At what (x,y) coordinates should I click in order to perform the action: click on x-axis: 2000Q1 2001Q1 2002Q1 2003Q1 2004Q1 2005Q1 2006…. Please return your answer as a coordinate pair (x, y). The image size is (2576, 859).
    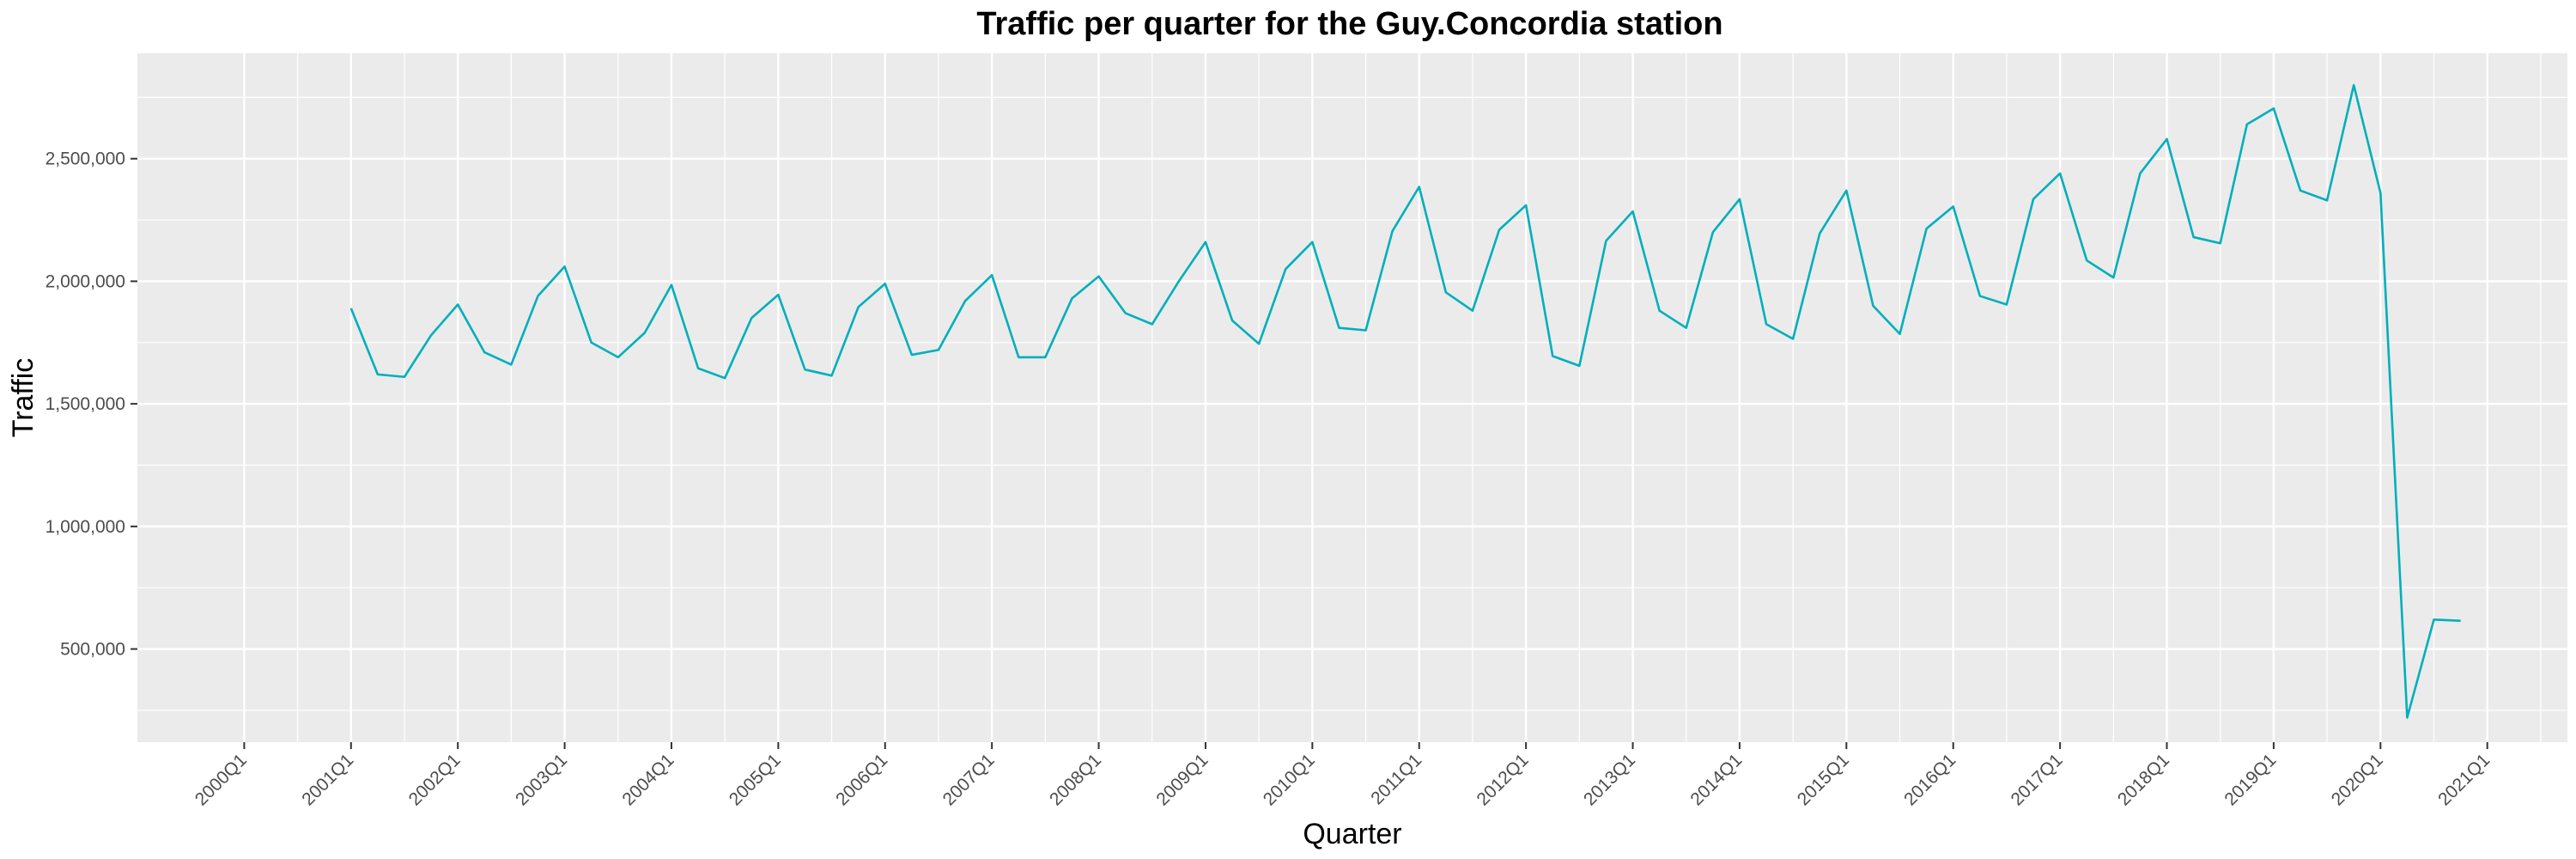
    Looking at the image, I should click on (1342, 776).